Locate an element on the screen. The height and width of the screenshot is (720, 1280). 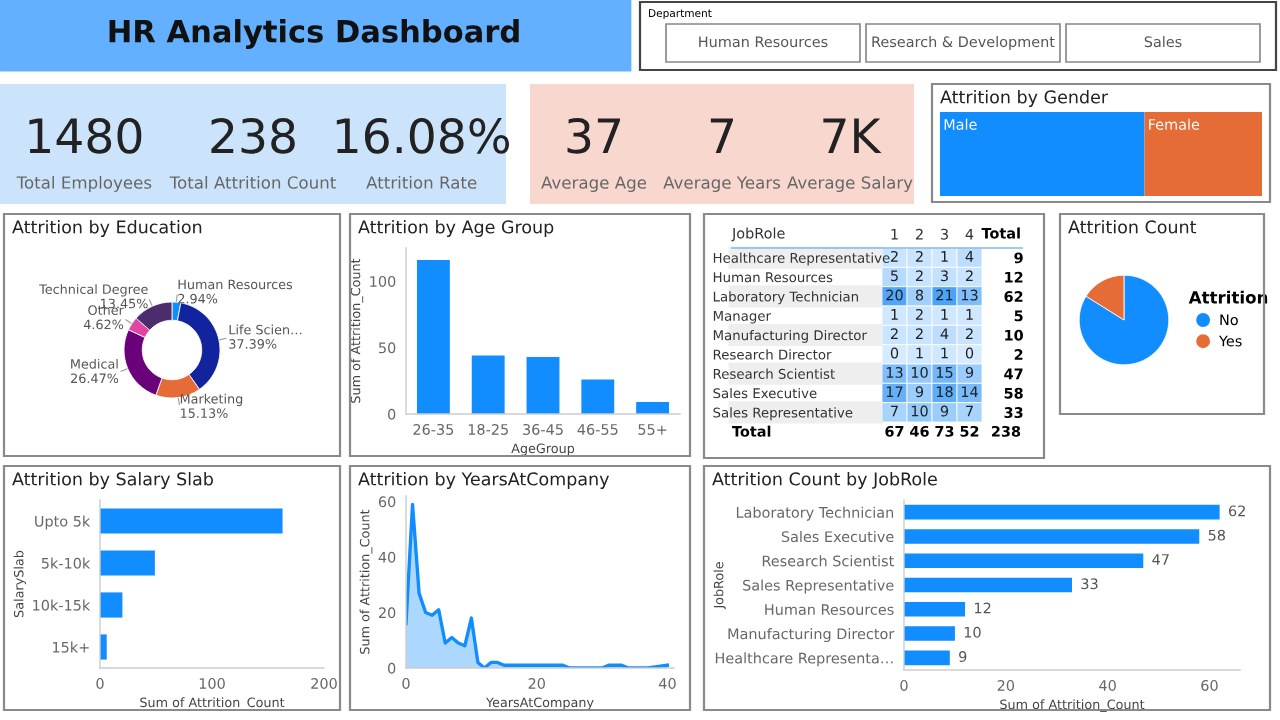
chart-title: Attrition by Salary Slab is located at coordinates (112, 480).